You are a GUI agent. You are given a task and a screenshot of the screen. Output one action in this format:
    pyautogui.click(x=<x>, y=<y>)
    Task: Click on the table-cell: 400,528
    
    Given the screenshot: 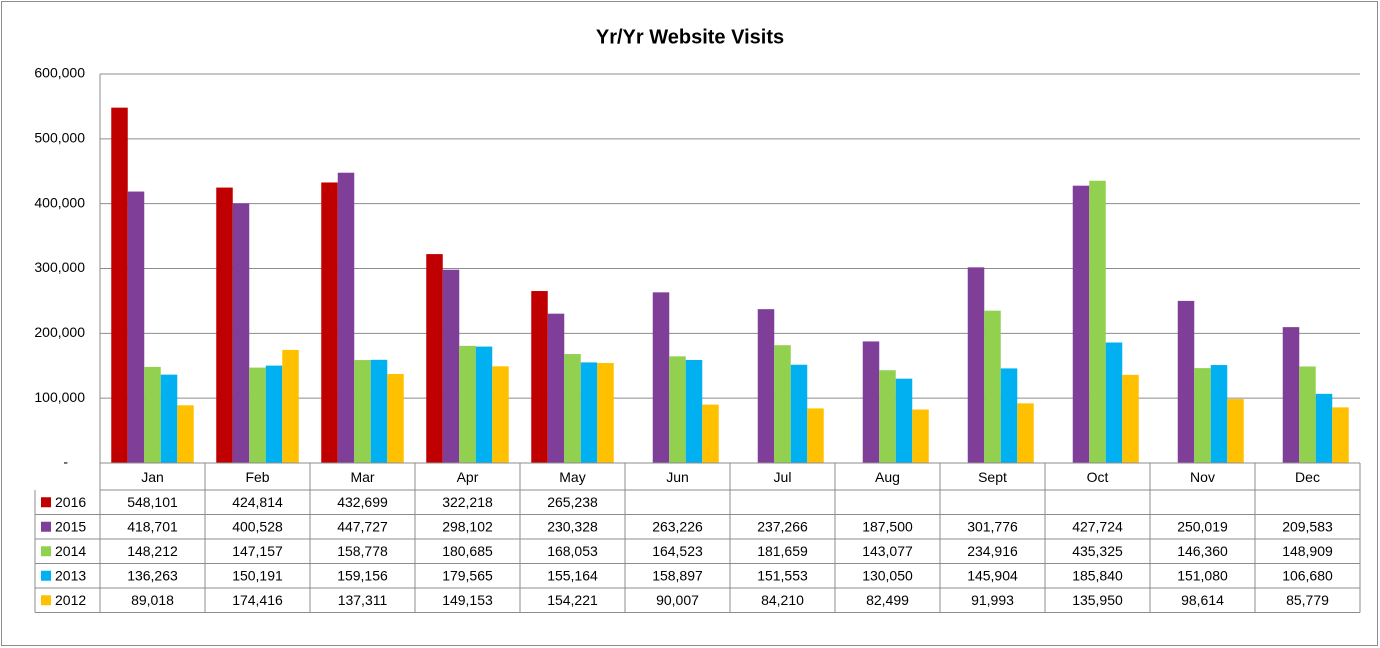 What is the action you would take?
    pyautogui.click(x=257, y=526)
    